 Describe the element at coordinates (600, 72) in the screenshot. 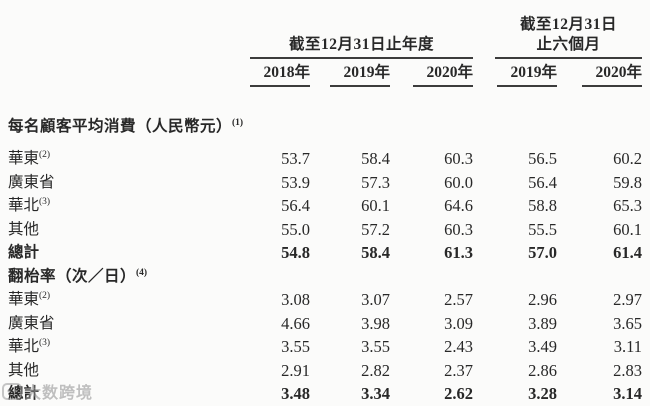

I see `year-column-2020-6m: 2020年` at that location.